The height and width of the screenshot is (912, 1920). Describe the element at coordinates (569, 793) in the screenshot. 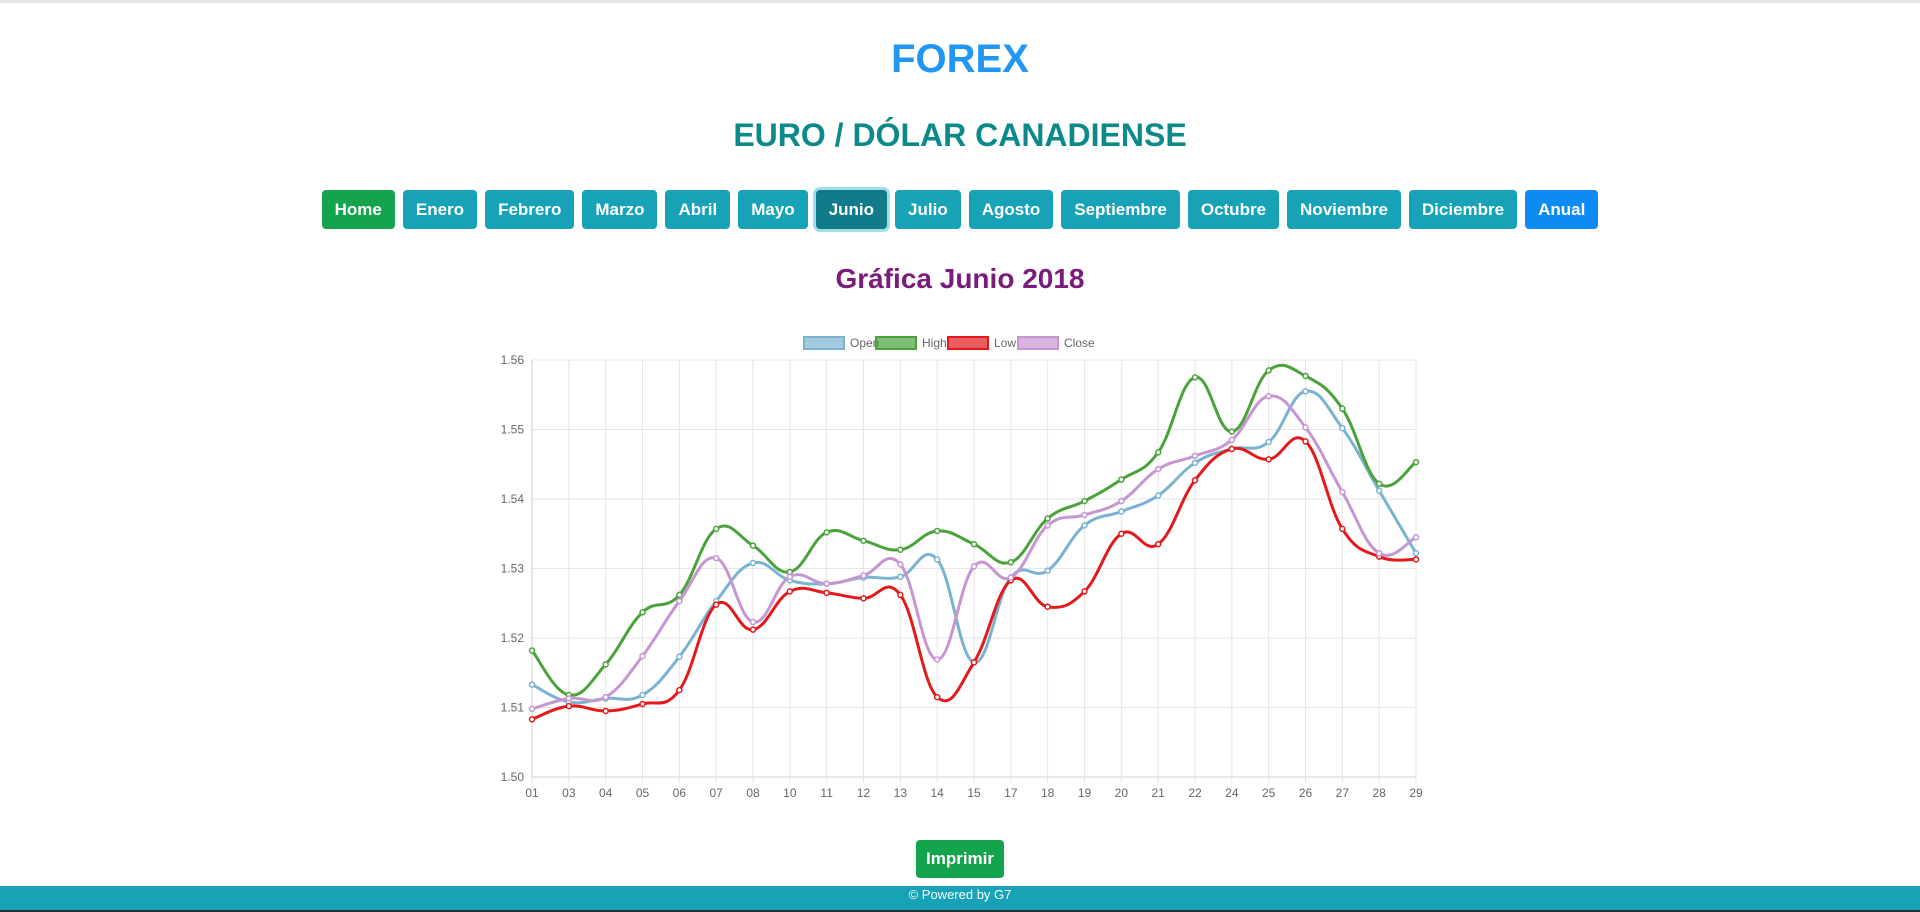

I see `x-tick-label: 03` at that location.